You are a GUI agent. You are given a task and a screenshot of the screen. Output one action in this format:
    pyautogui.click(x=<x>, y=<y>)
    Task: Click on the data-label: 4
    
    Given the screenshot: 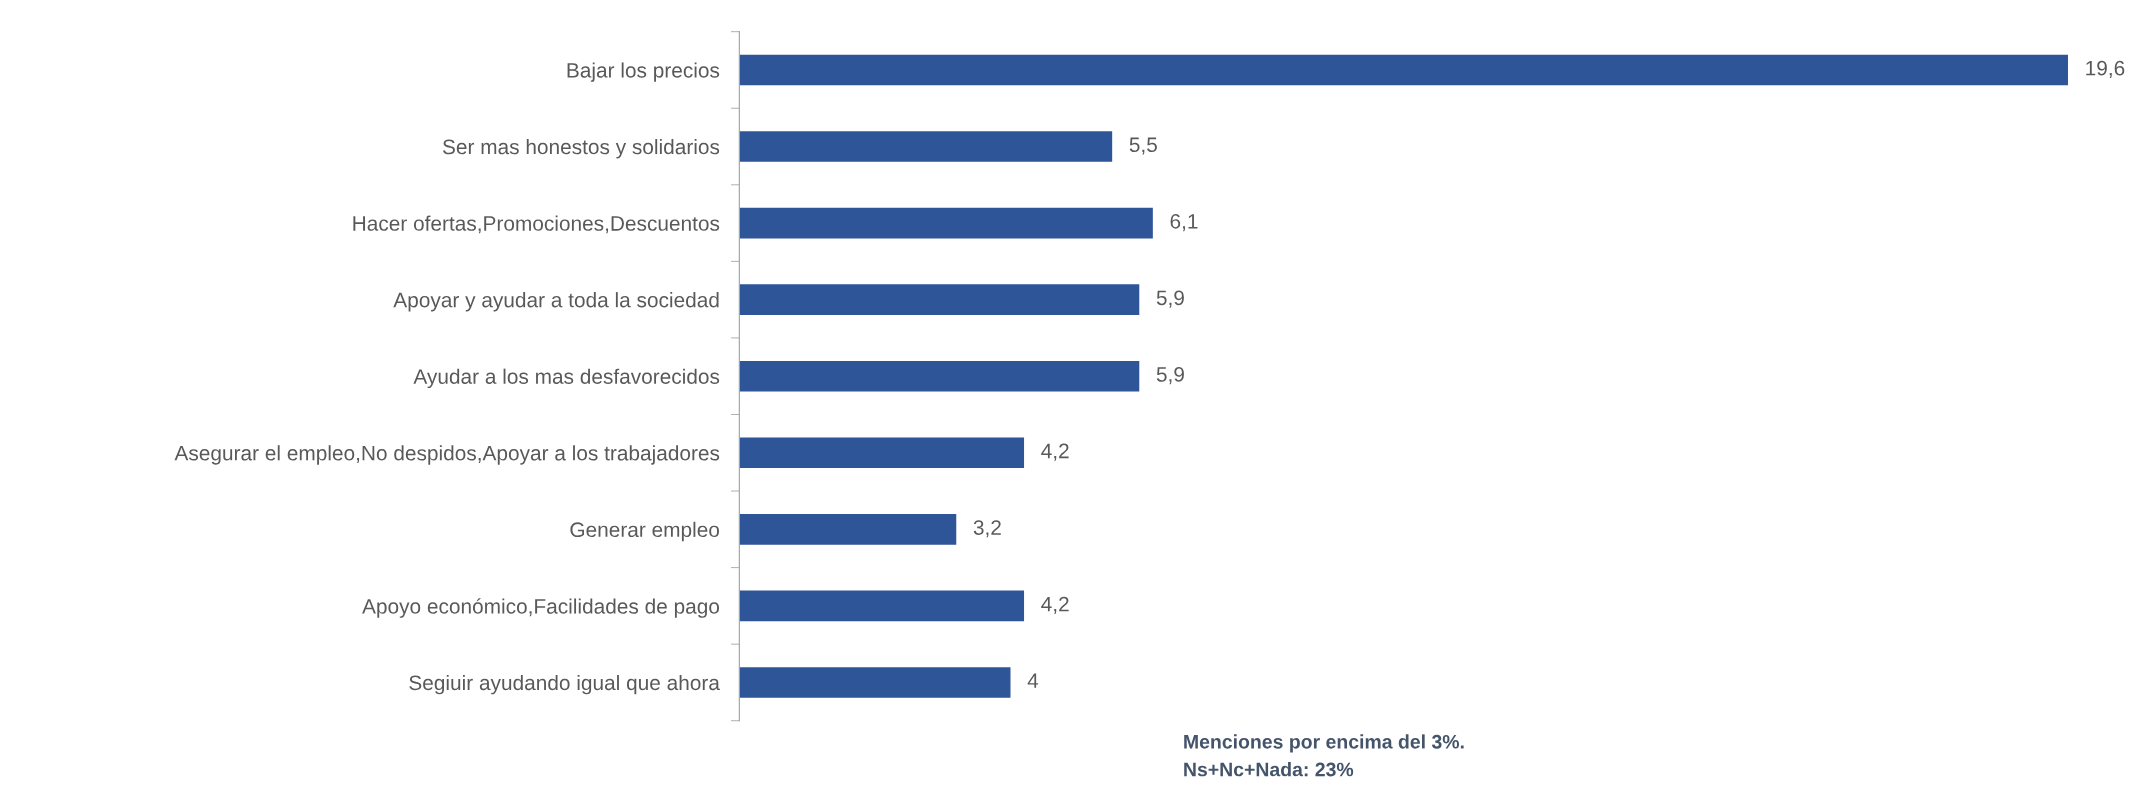 What is the action you would take?
    pyautogui.click(x=1033, y=680)
    